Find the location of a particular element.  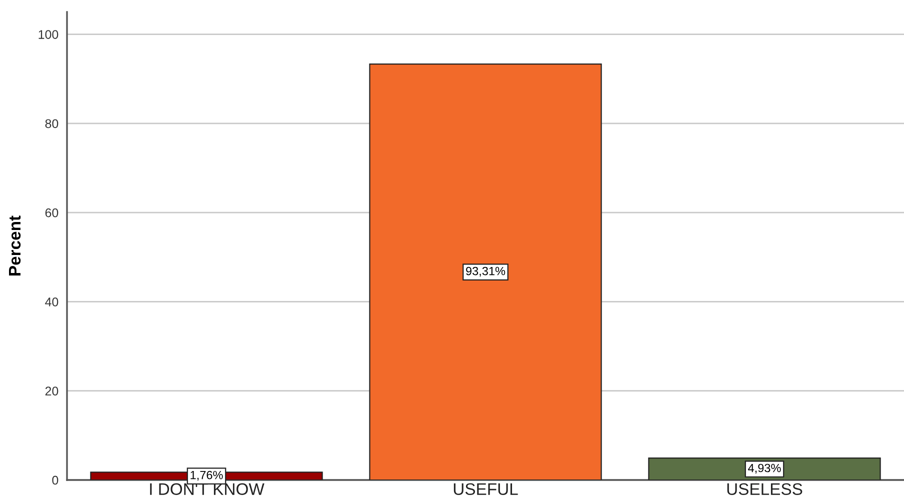

data-label: 93,31% is located at coordinates (486, 271).